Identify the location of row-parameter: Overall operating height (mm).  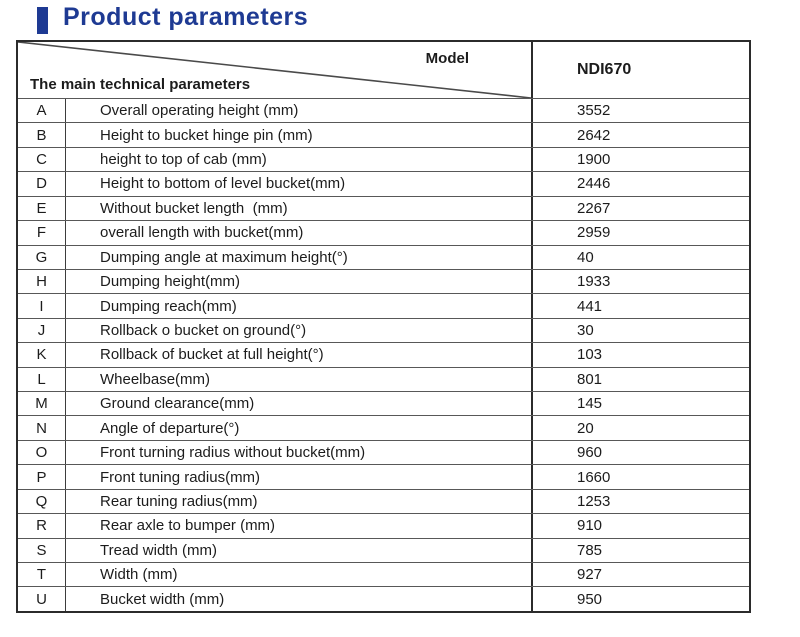
(199, 111).